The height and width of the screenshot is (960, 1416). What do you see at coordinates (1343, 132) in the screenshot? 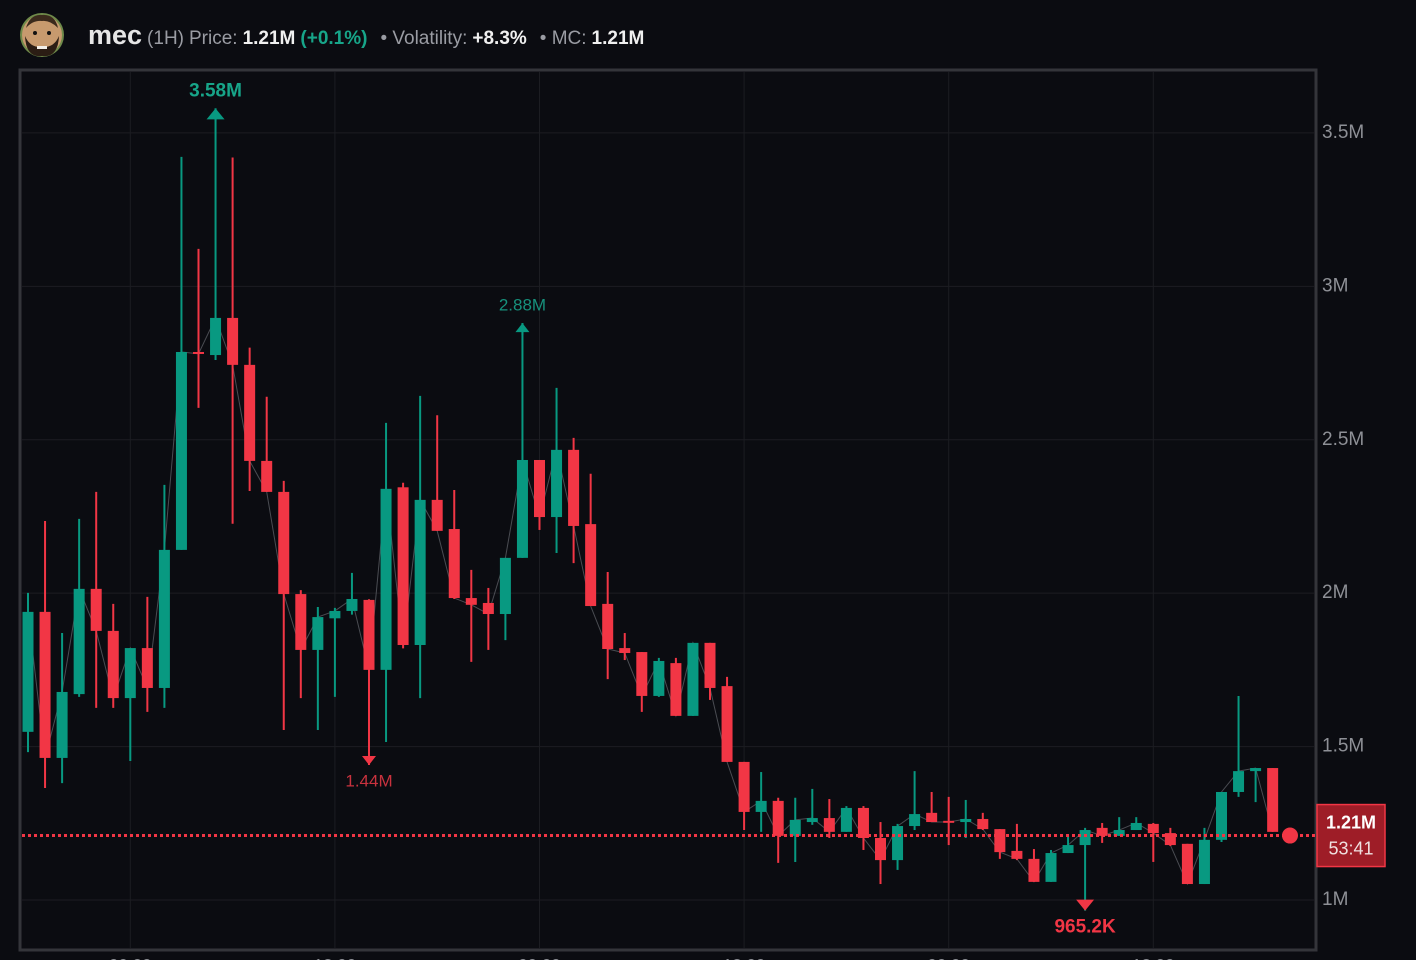
I see `y-tick-label: 3.5M` at bounding box center [1343, 132].